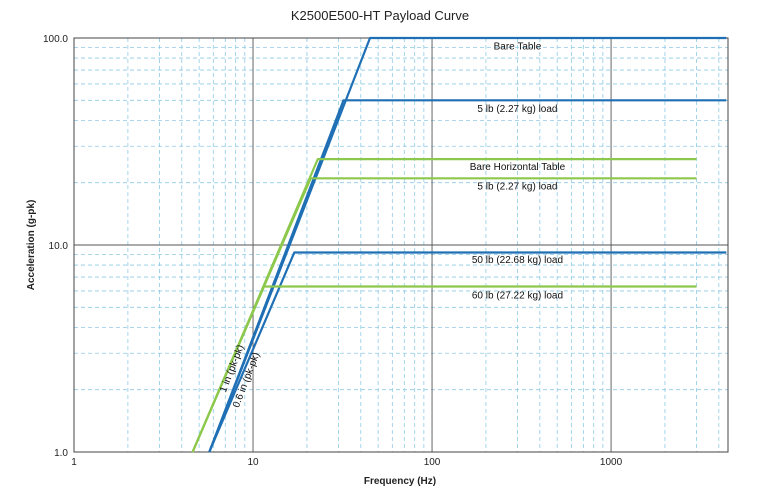  I want to click on series-annotation: Bare Table, so click(518, 46).